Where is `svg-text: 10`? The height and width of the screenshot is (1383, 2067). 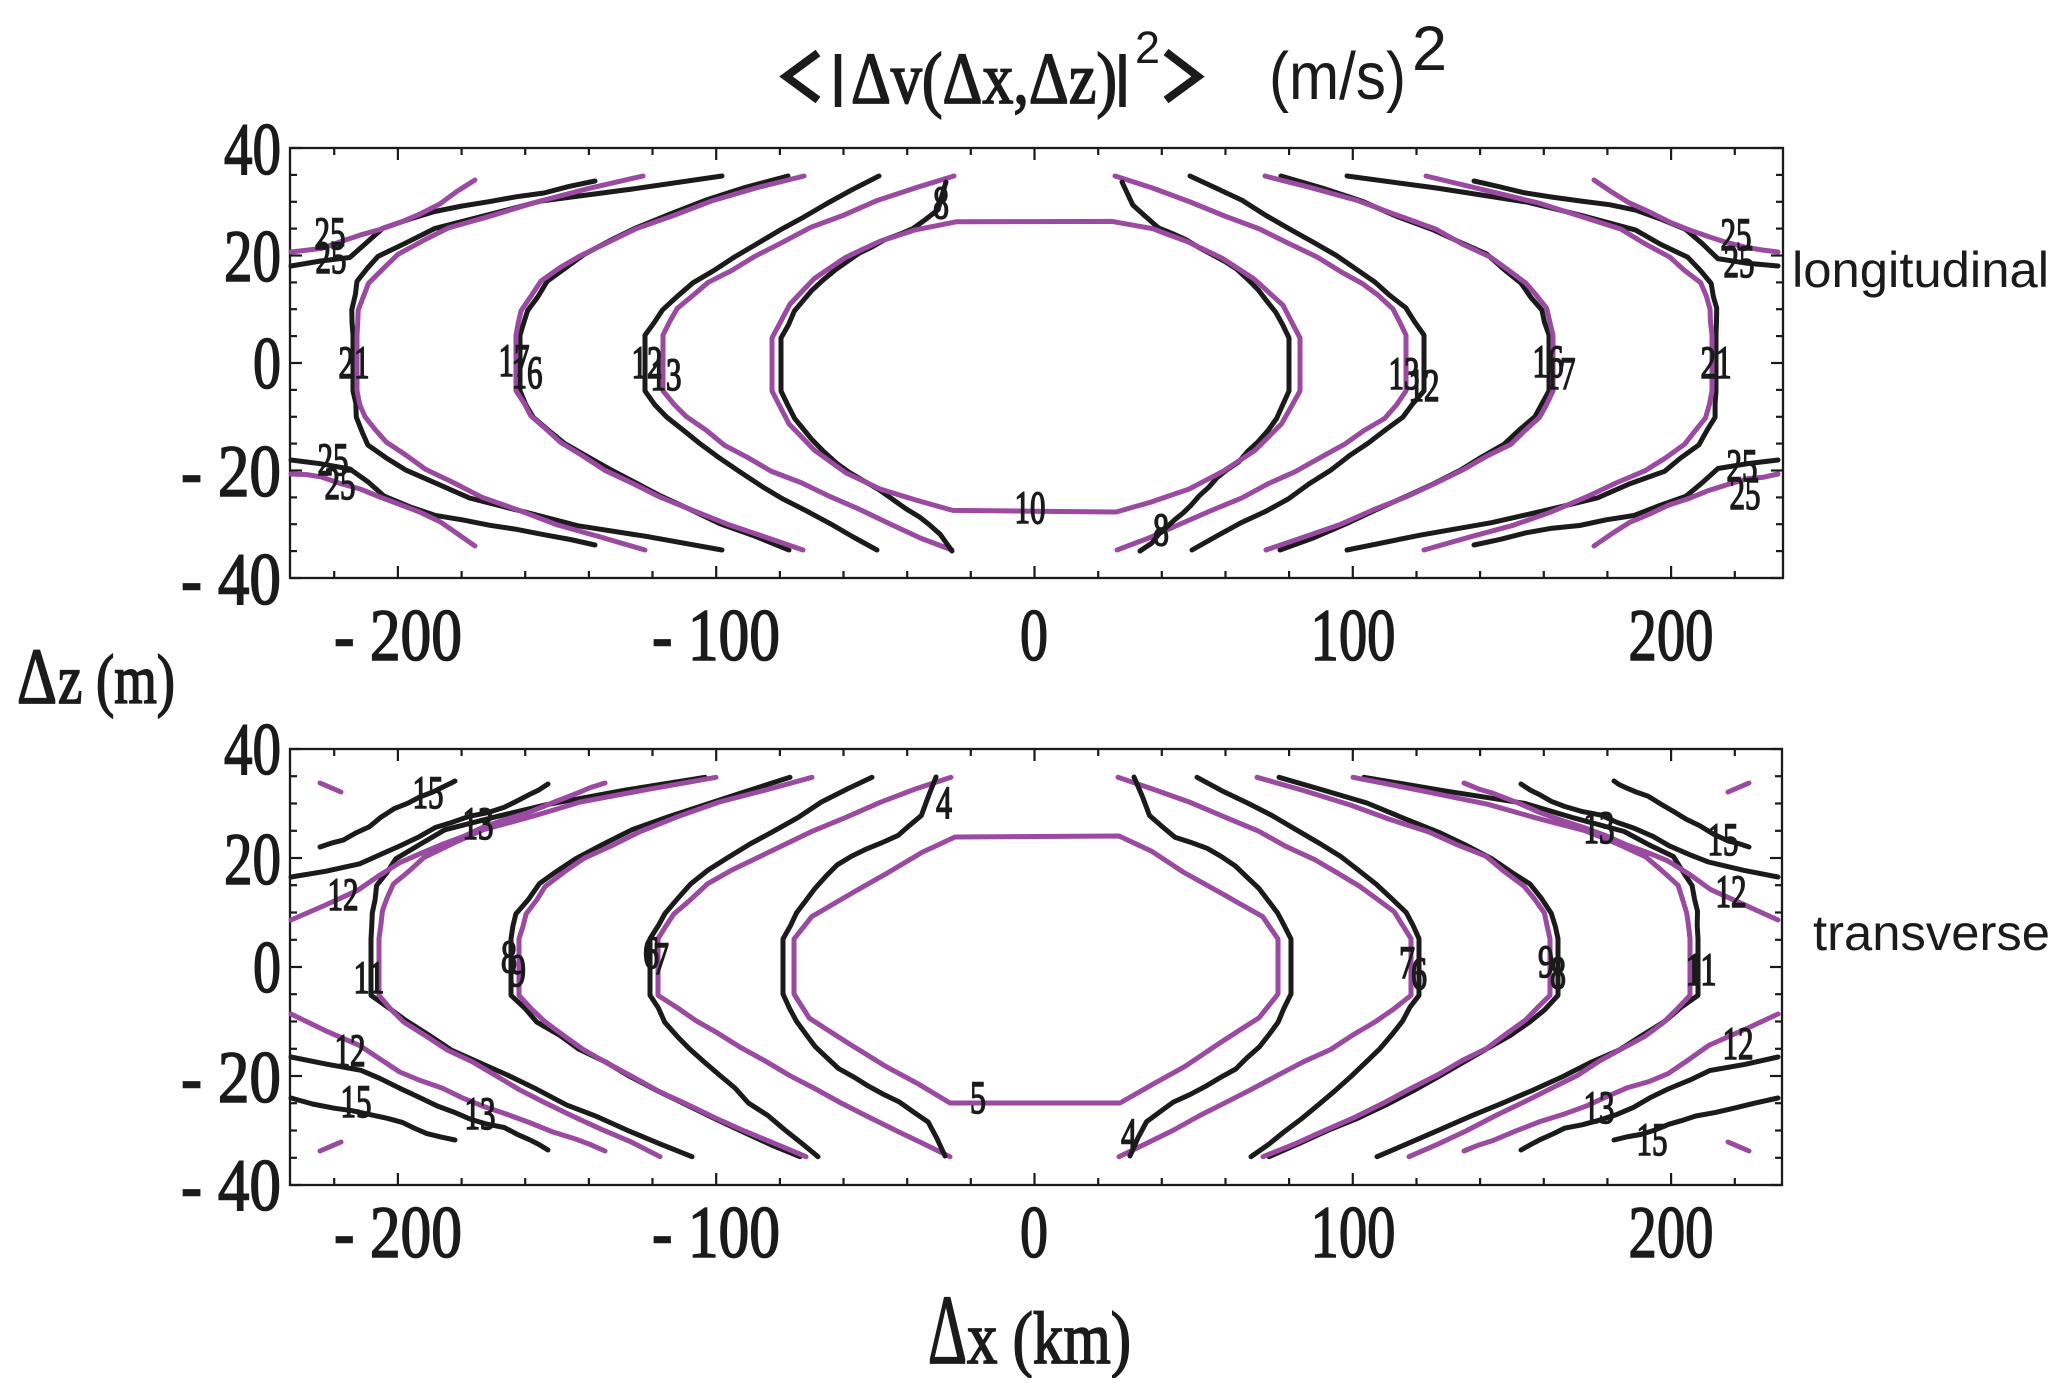 svg-text: 10 is located at coordinates (1030, 508).